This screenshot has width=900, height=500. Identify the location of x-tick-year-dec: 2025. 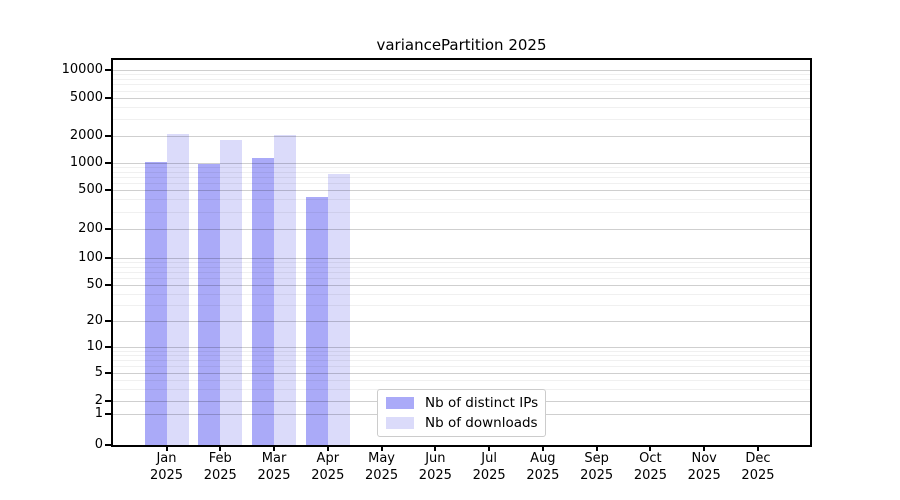
(758, 475).